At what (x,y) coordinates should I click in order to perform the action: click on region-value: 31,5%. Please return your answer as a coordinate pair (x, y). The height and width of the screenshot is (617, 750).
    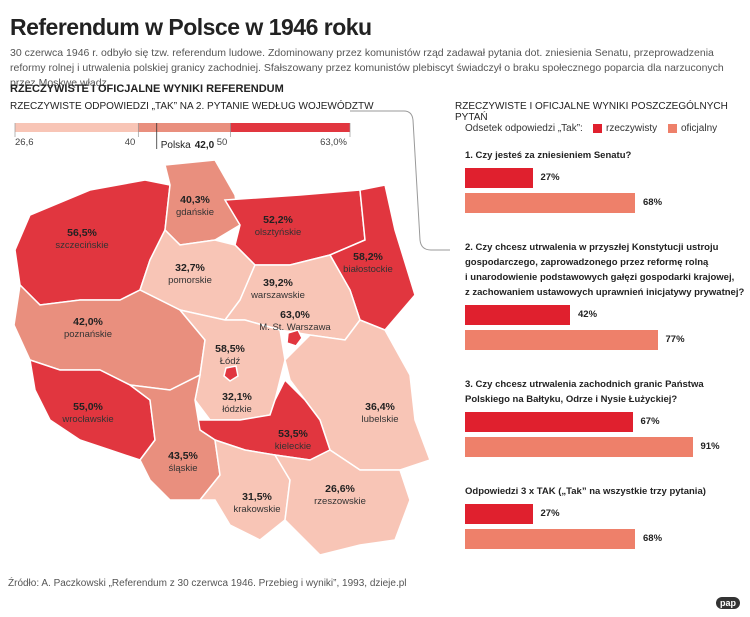
    Looking at the image, I should click on (257, 497).